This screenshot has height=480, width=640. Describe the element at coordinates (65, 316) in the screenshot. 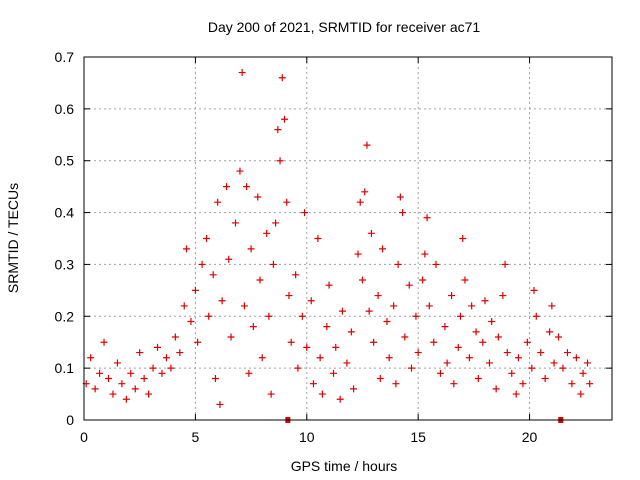

I see `y-tick-label: 0.2` at that location.